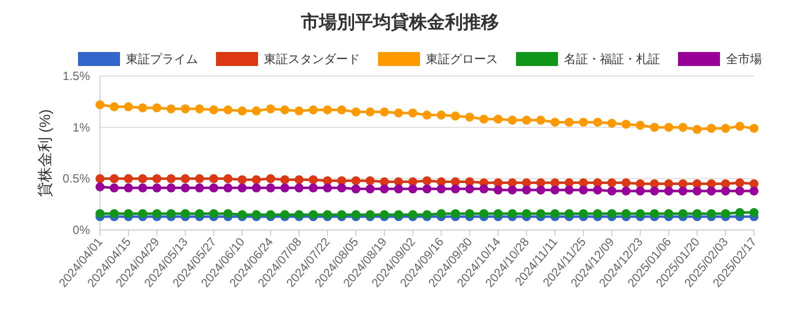 The image size is (800, 320). I want to click on y-tick-label: 0.5%, so click(76, 179).